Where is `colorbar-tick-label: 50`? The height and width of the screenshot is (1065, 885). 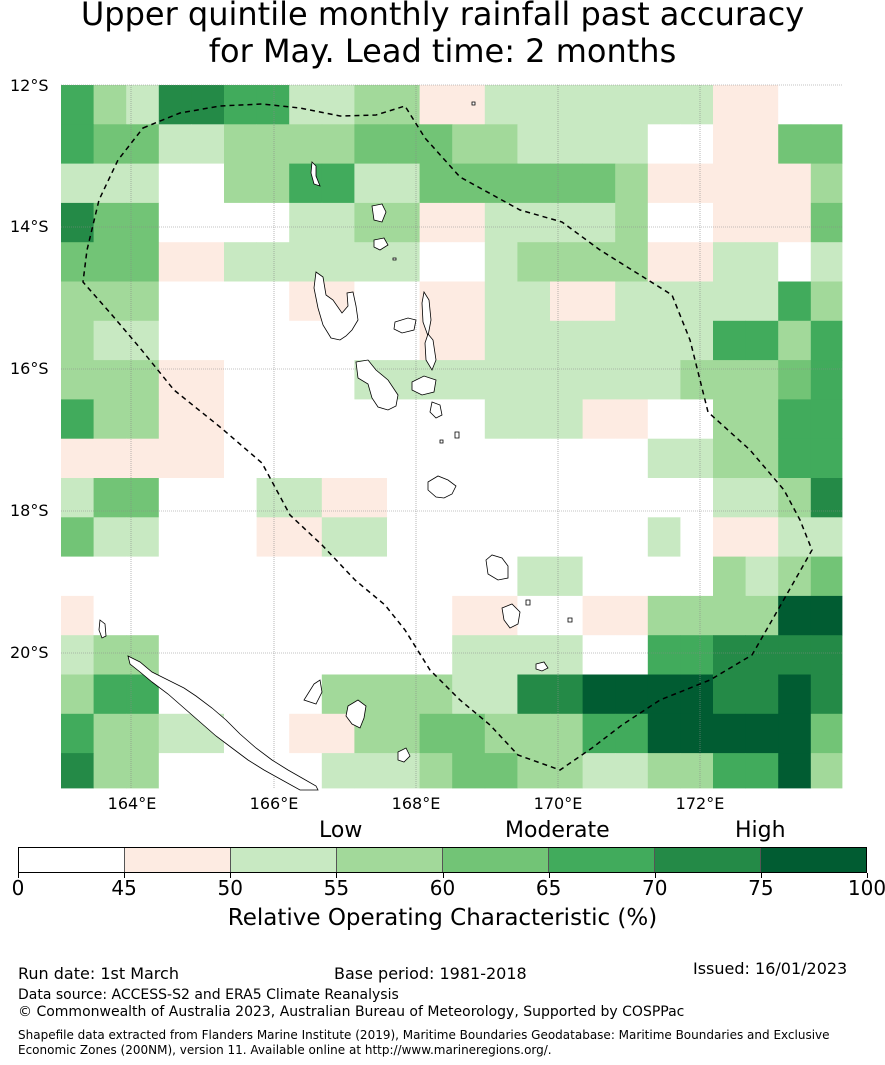 colorbar-tick-label: 50 is located at coordinates (230, 888).